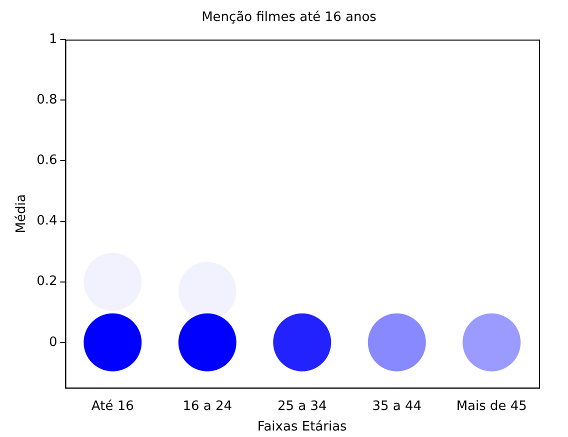 The width and height of the screenshot is (568, 437). Describe the element at coordinates (397, 406) in the screenshot. I see `x-tick-label: 35 a 44` at that location.